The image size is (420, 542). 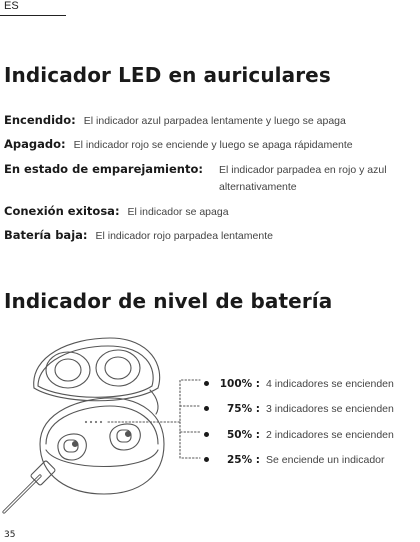 What do you see at coordinates (33, 15) in the screenshot?
I see `header-rule` at bounding box center [33, 15].